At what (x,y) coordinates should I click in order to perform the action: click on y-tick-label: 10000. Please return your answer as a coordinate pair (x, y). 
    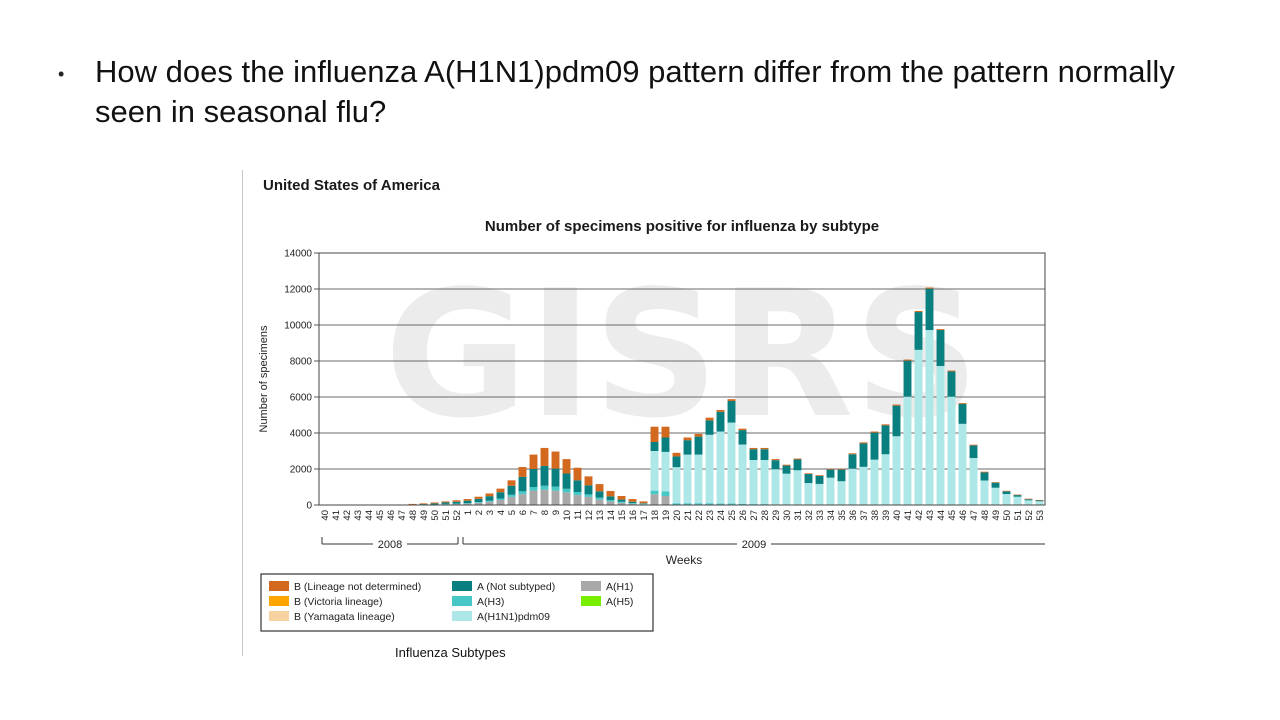
    Looking at the image, I should click on (298, 326).